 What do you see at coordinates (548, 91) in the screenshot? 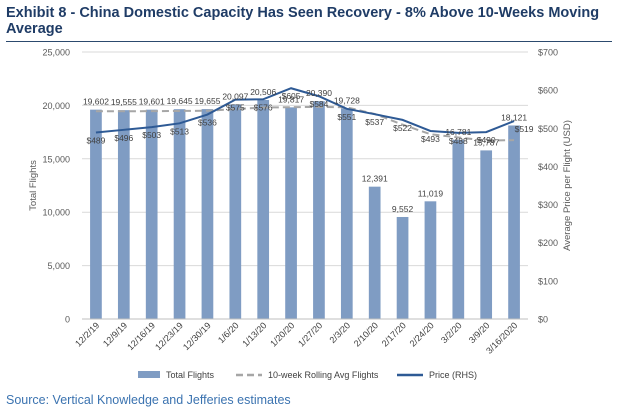
I see `y2-tick-label: $600` at bounding box center [548, 91].